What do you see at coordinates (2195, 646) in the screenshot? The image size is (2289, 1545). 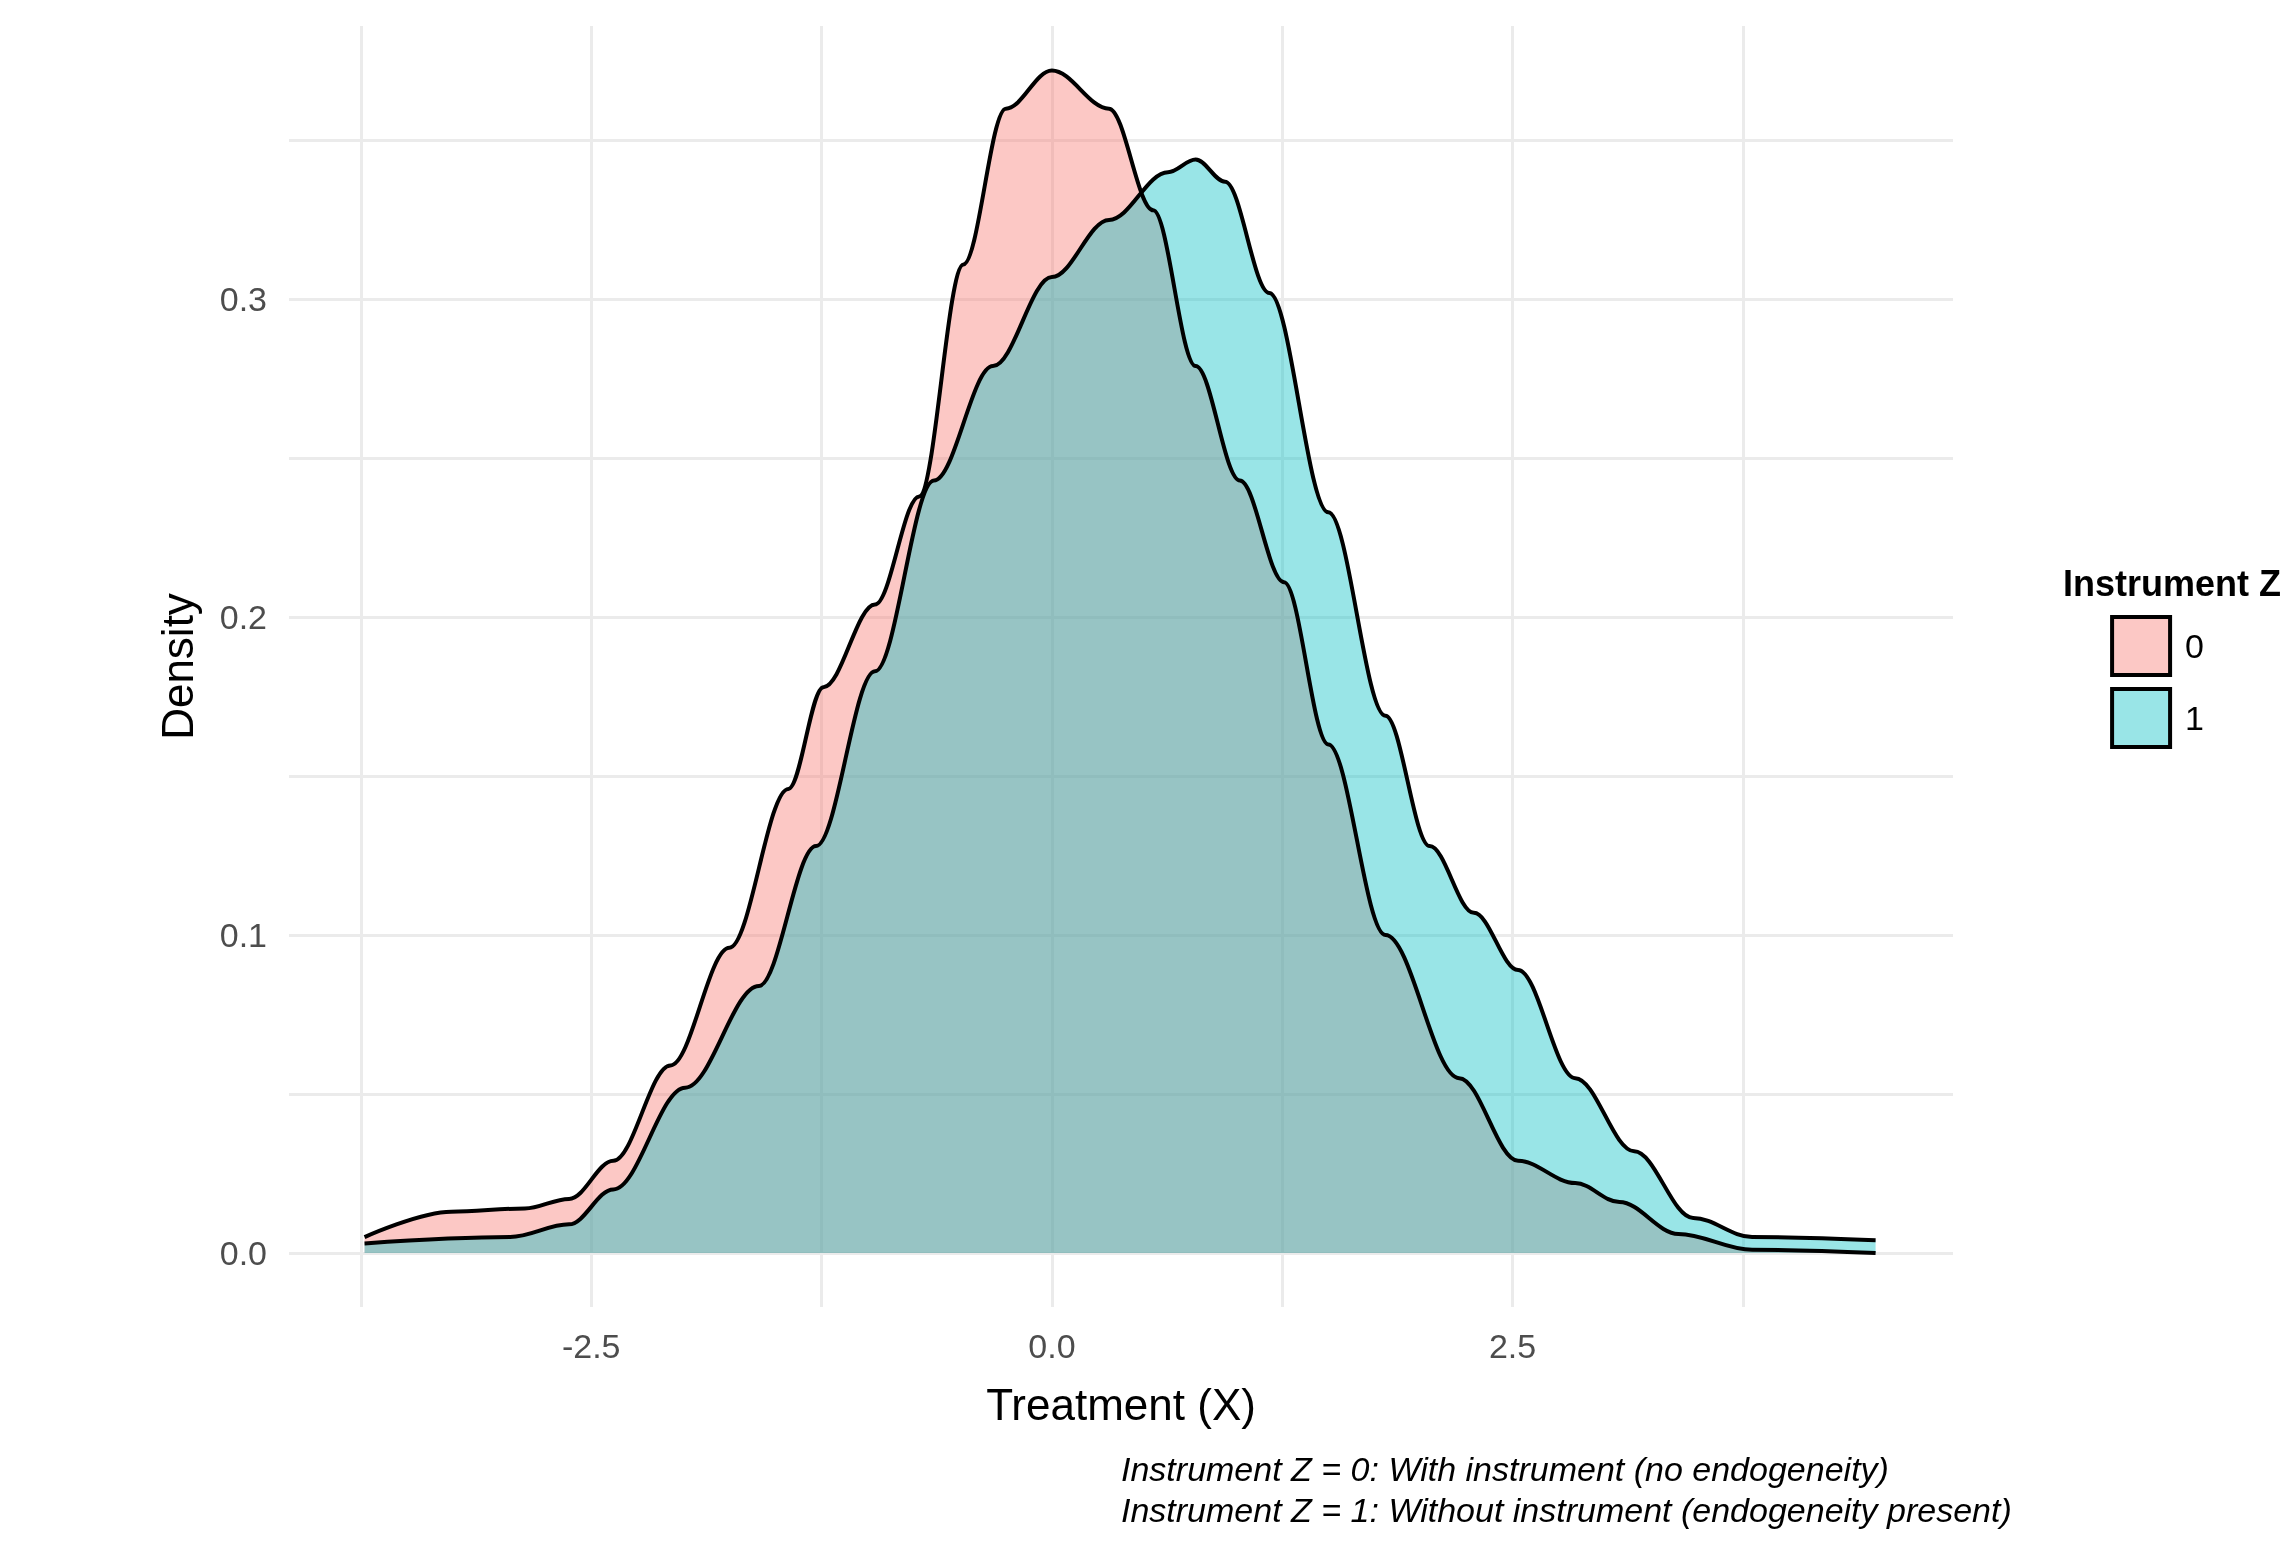 I see `legend-label: 0` at bounding box center [2195, 646].